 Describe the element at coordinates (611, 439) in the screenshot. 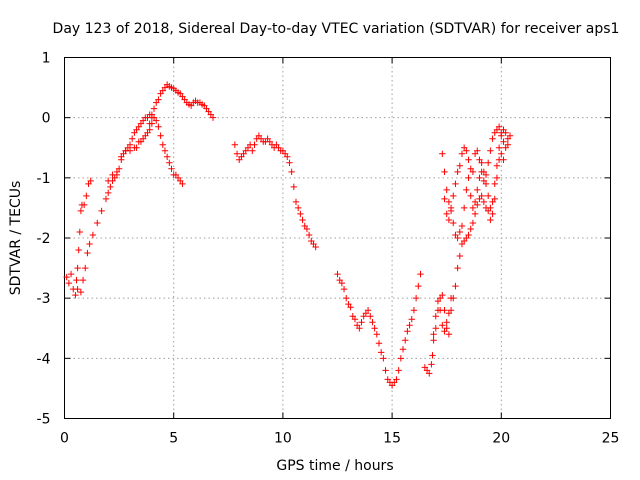

I see `x-tick-label: 25` at that location.